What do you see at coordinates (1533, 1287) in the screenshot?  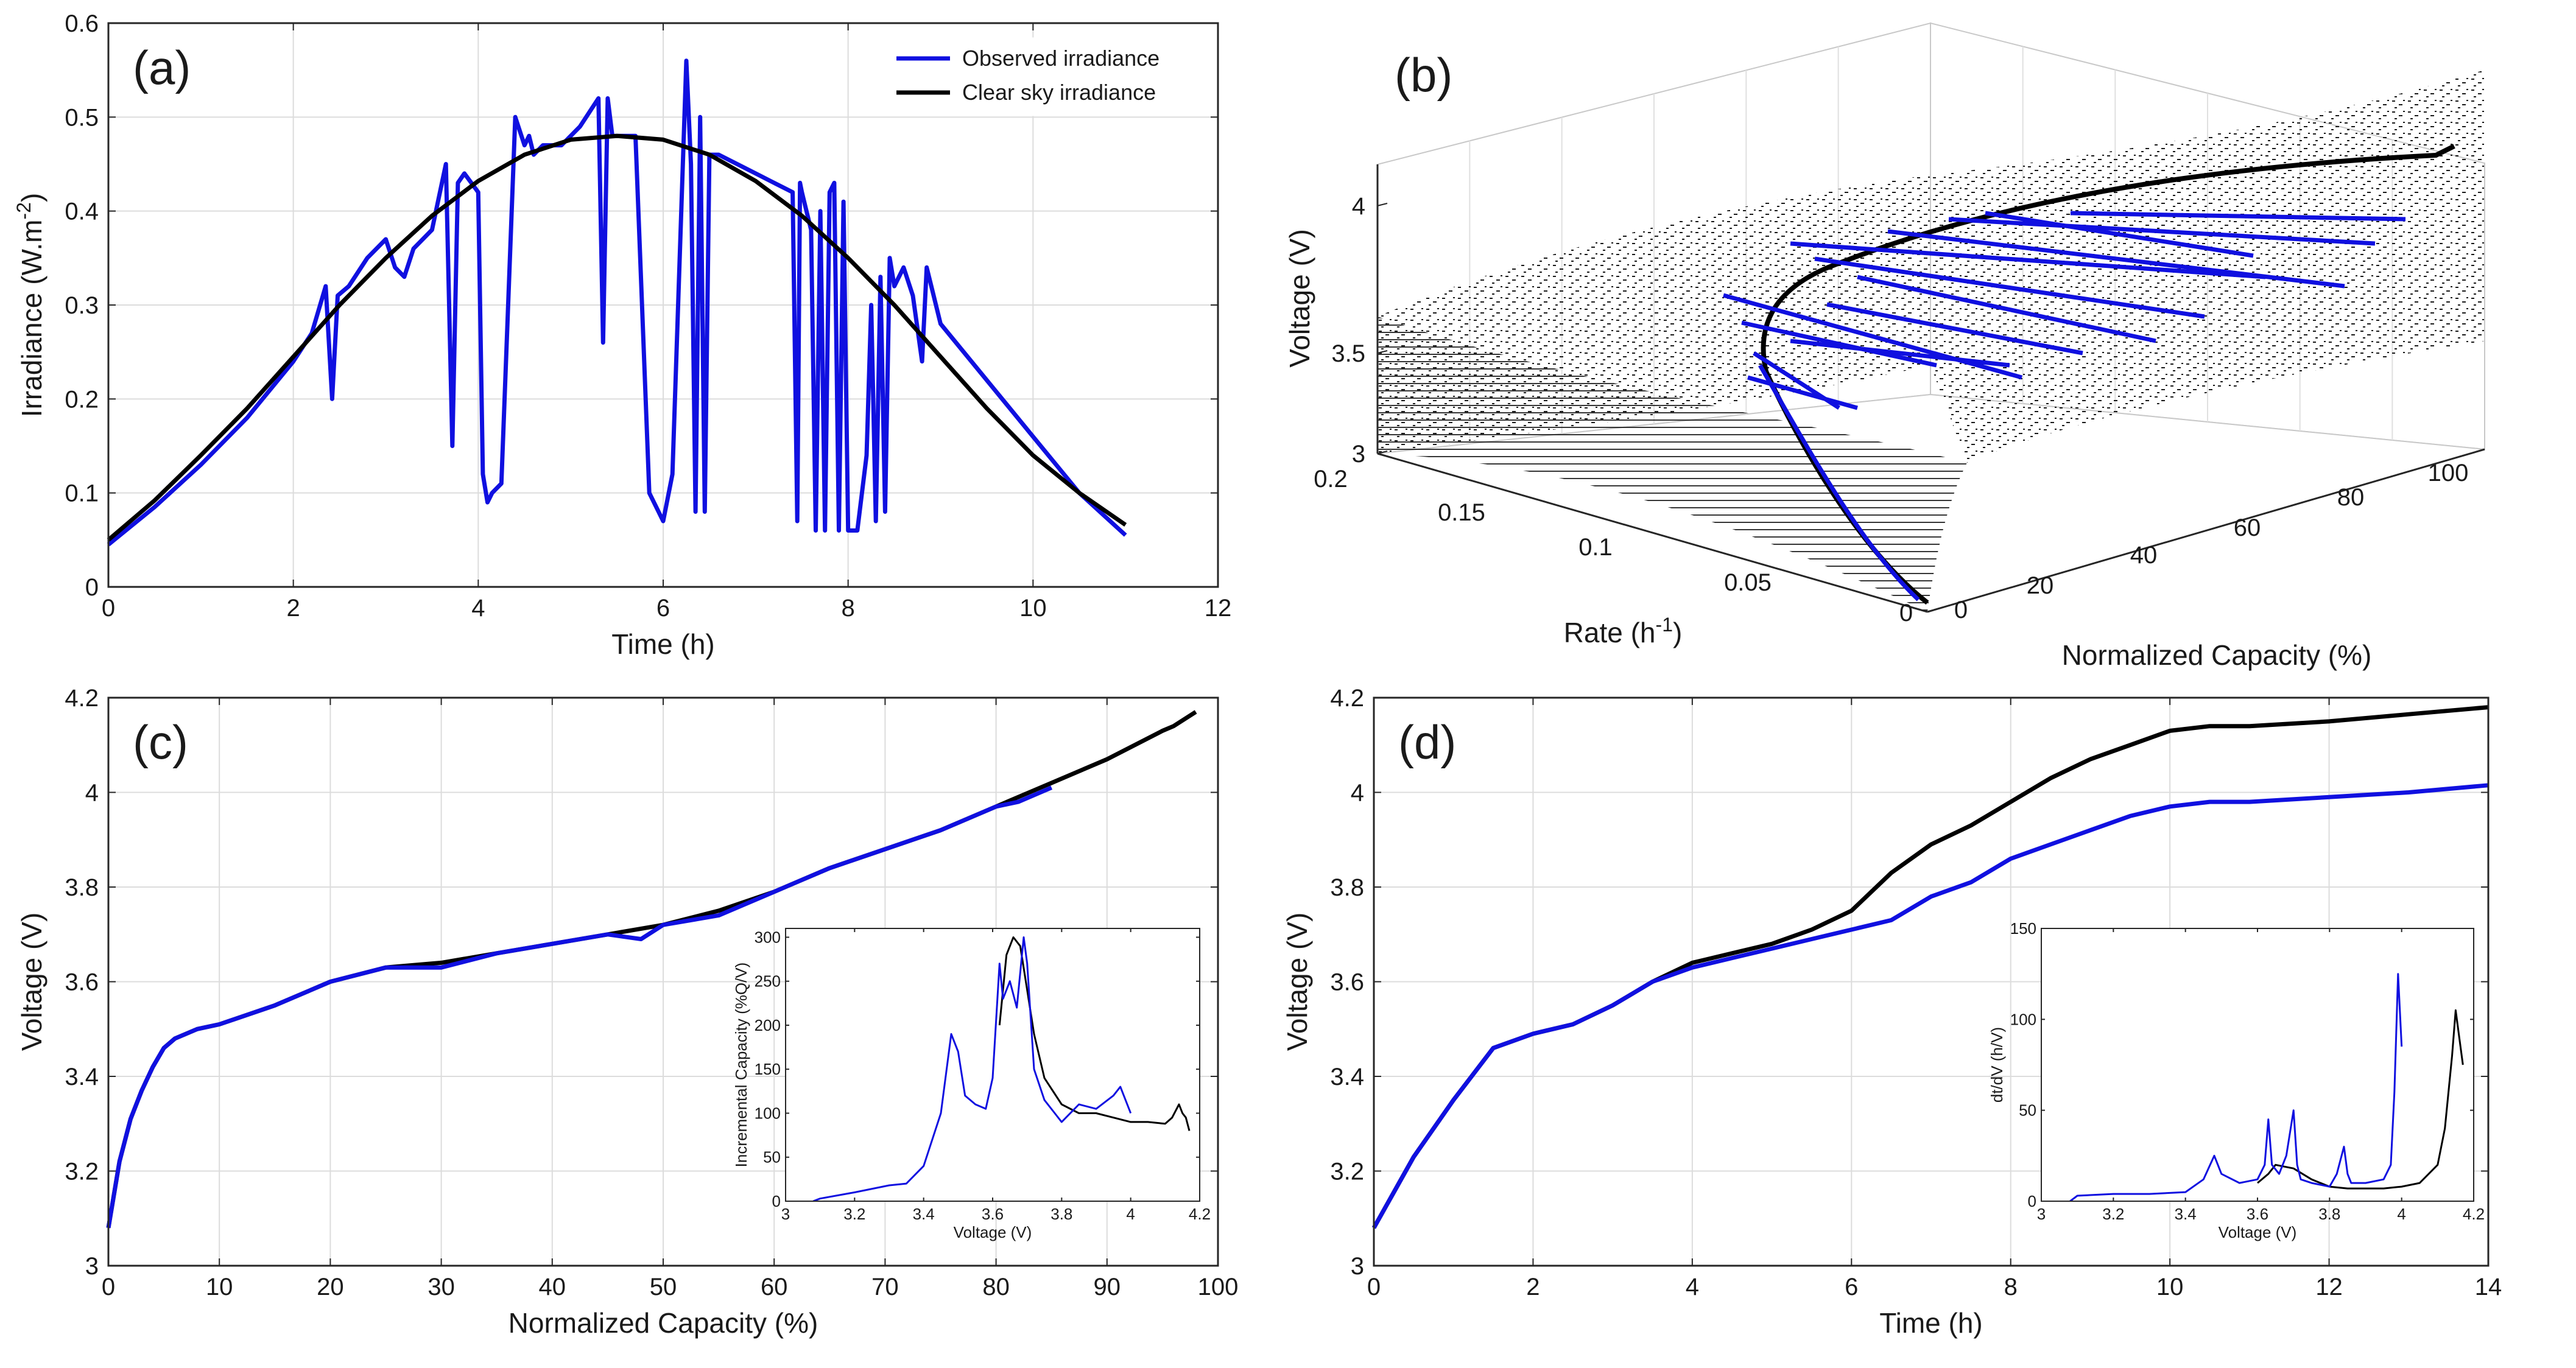 I see `x-tick-label: 2` at bounding box center [1533, 1287].